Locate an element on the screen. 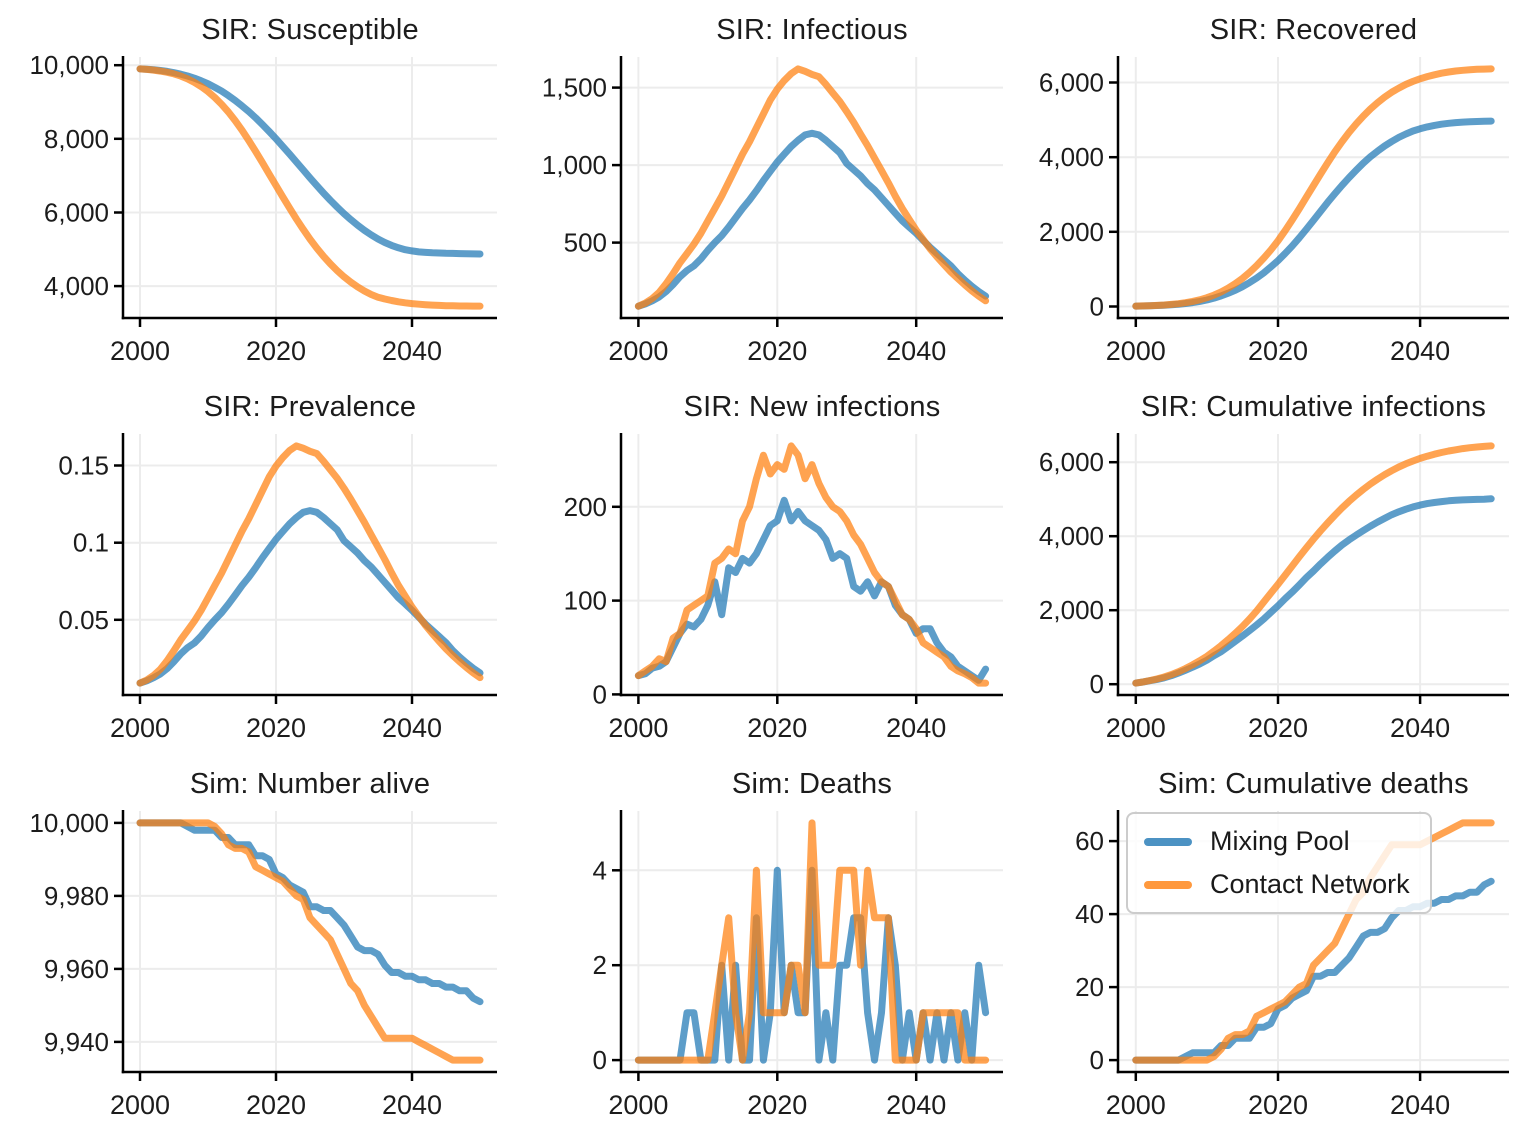  chart-title: SIR: New infections is located at coordinates (812, 407).